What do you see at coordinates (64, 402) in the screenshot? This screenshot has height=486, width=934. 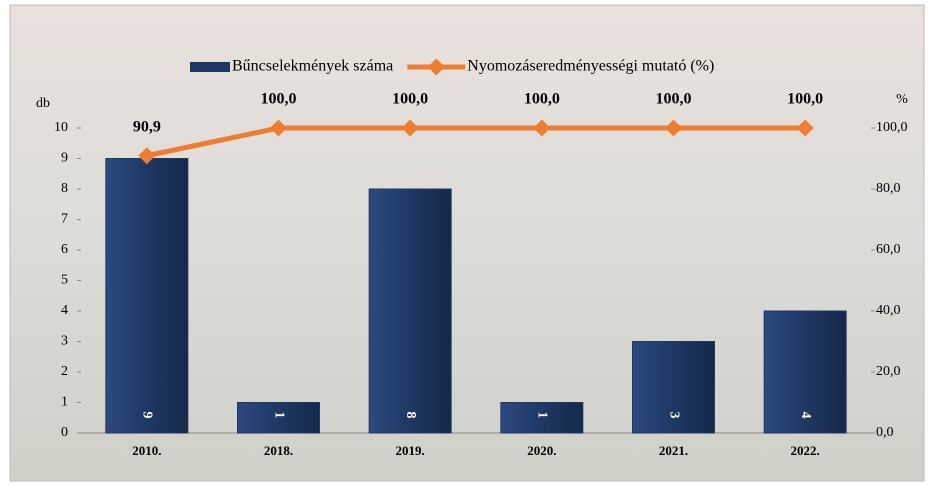 I see `y-tick-label: 1` at bounding box center [64, 402].